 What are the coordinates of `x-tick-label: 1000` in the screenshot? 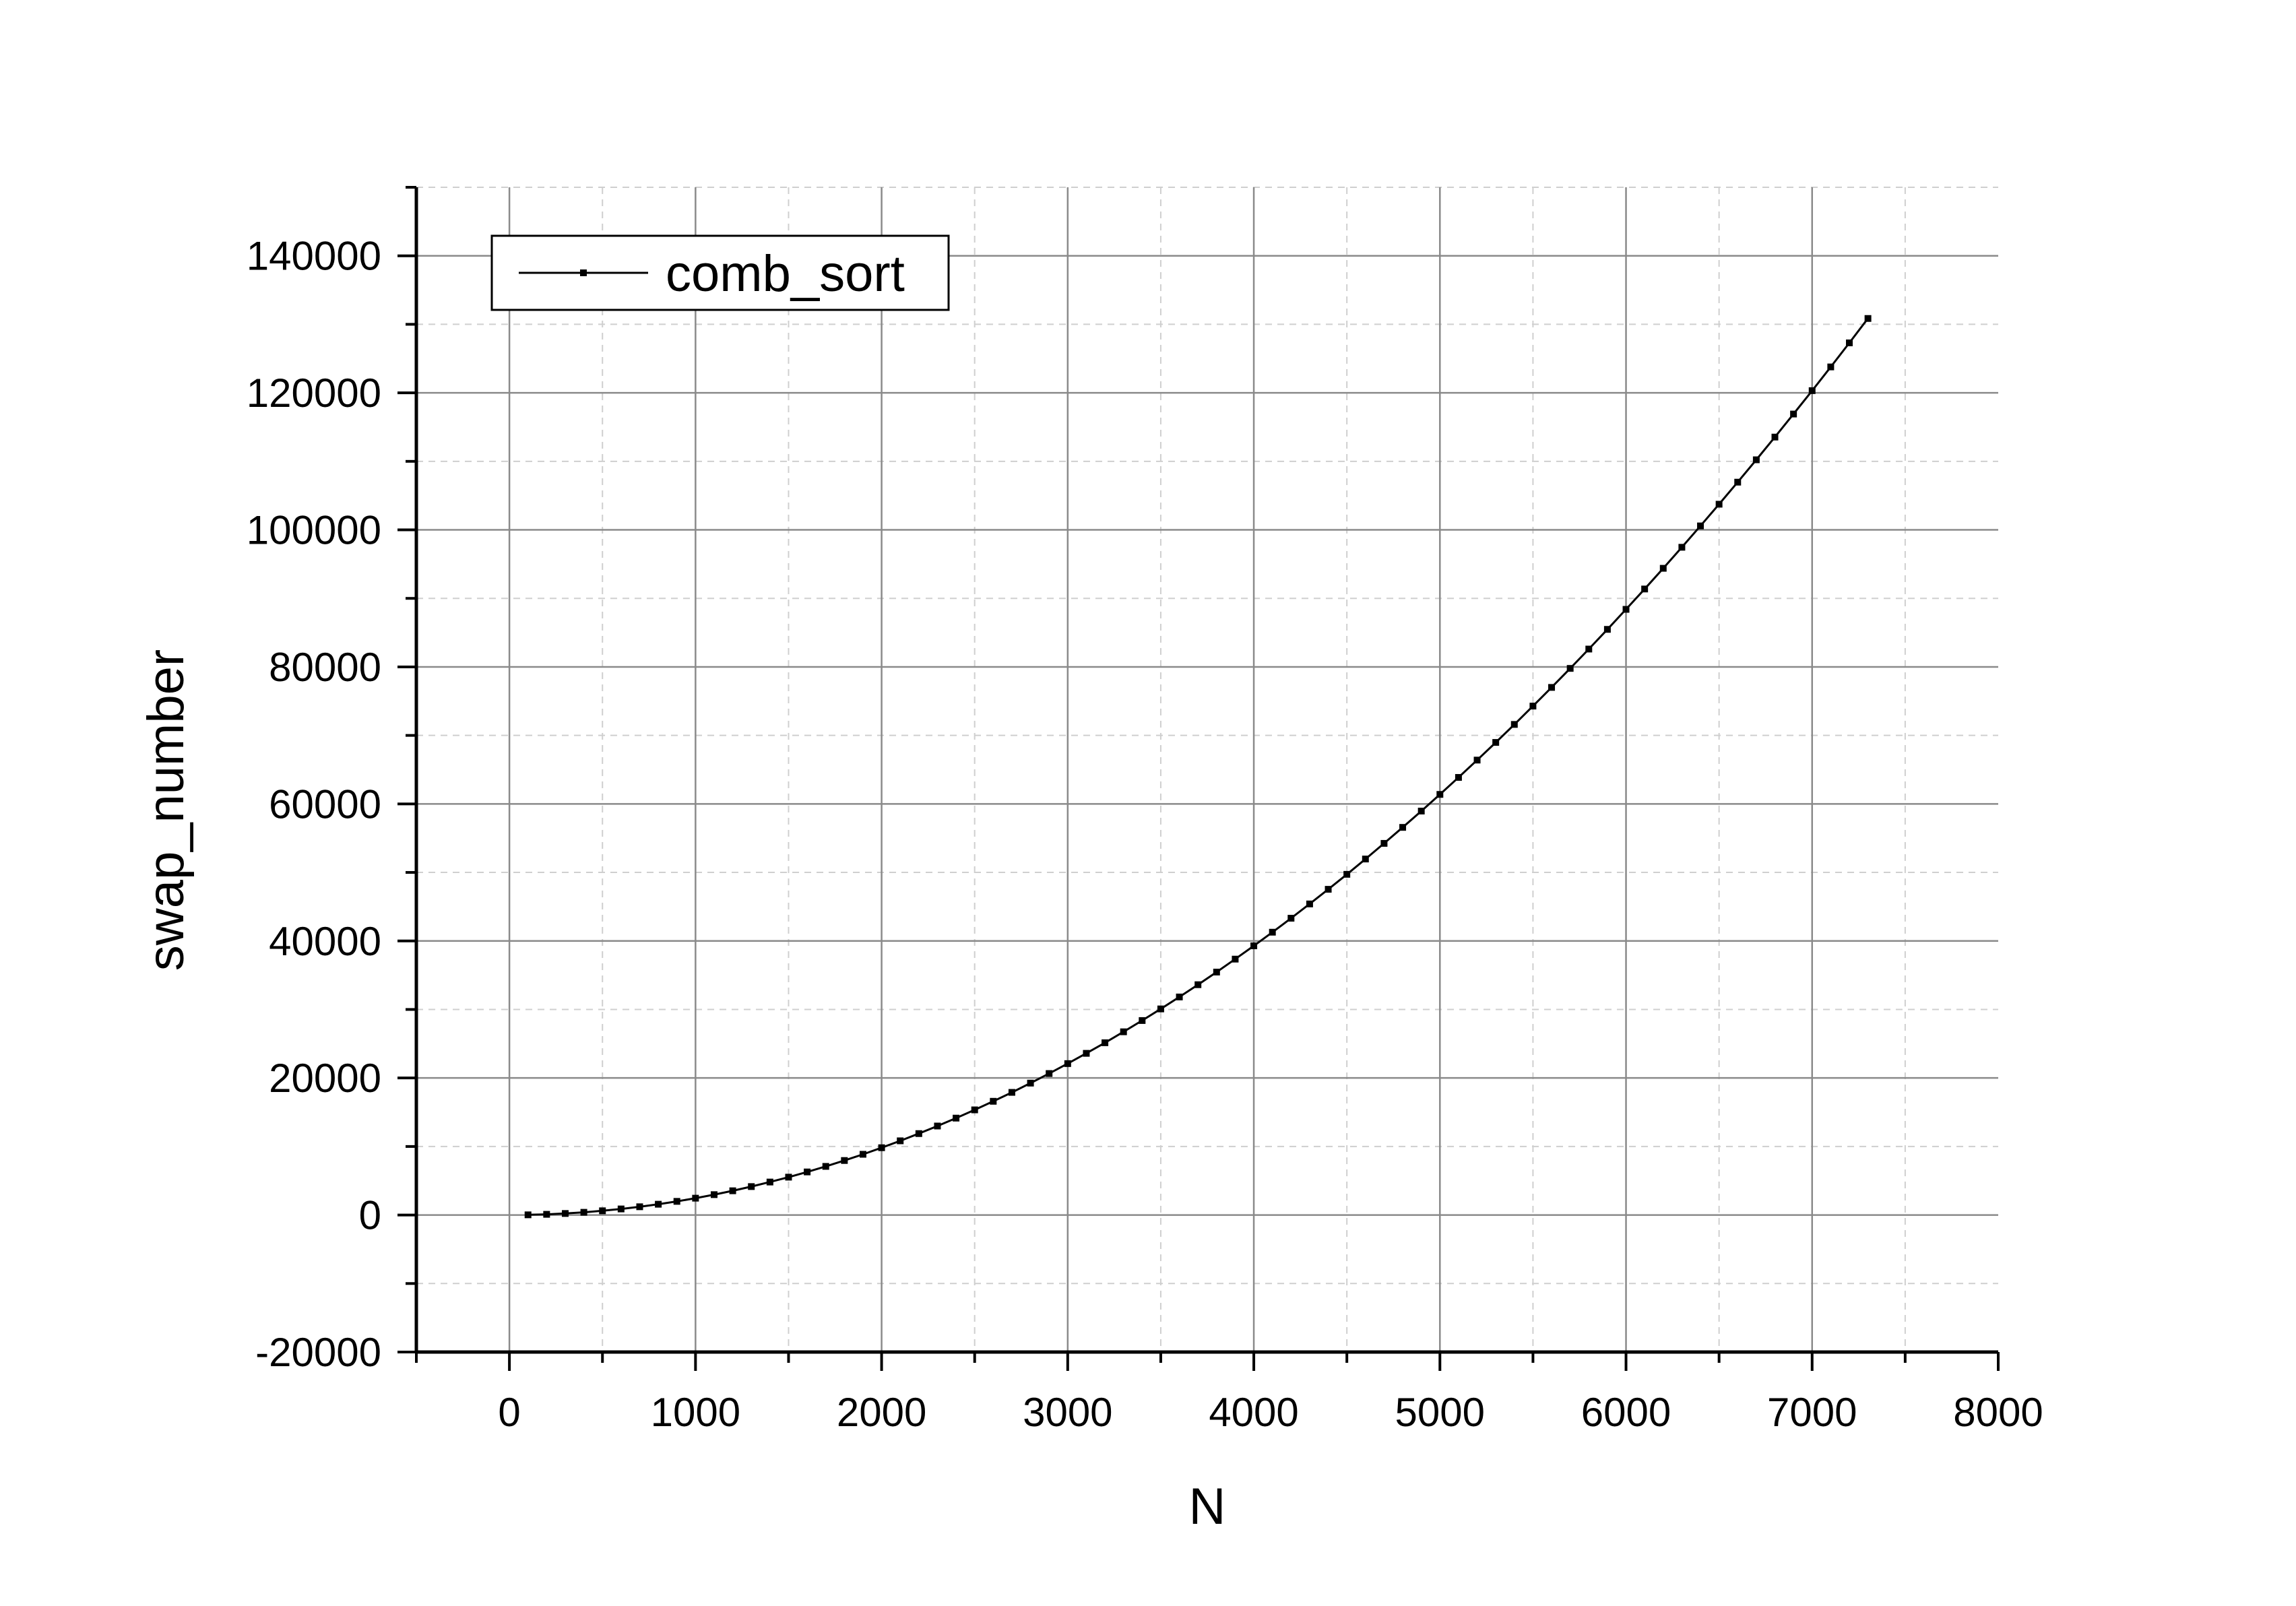 It's located at (695, 1412).